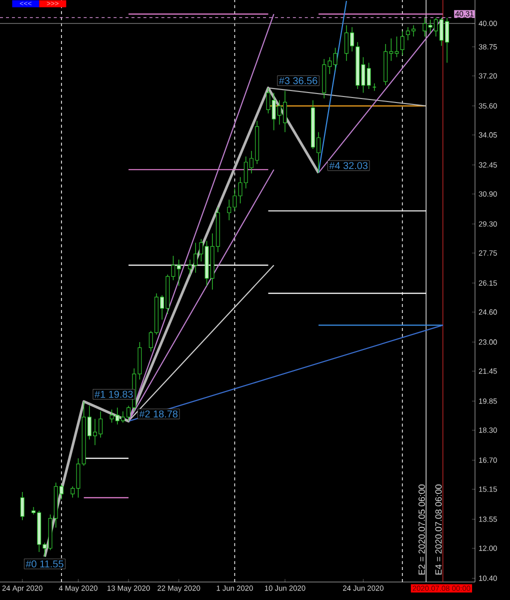  Describe the element at coordinates (158, 414) in the screenshot. I see `annotation: #2 18.78` at that location.